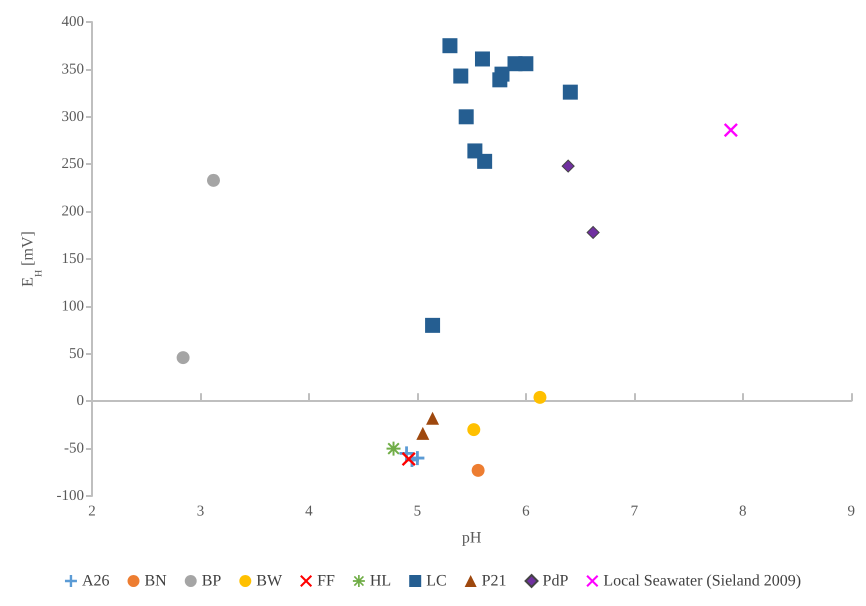  I want to click on y-tick-label: 50, so click(76, 354).